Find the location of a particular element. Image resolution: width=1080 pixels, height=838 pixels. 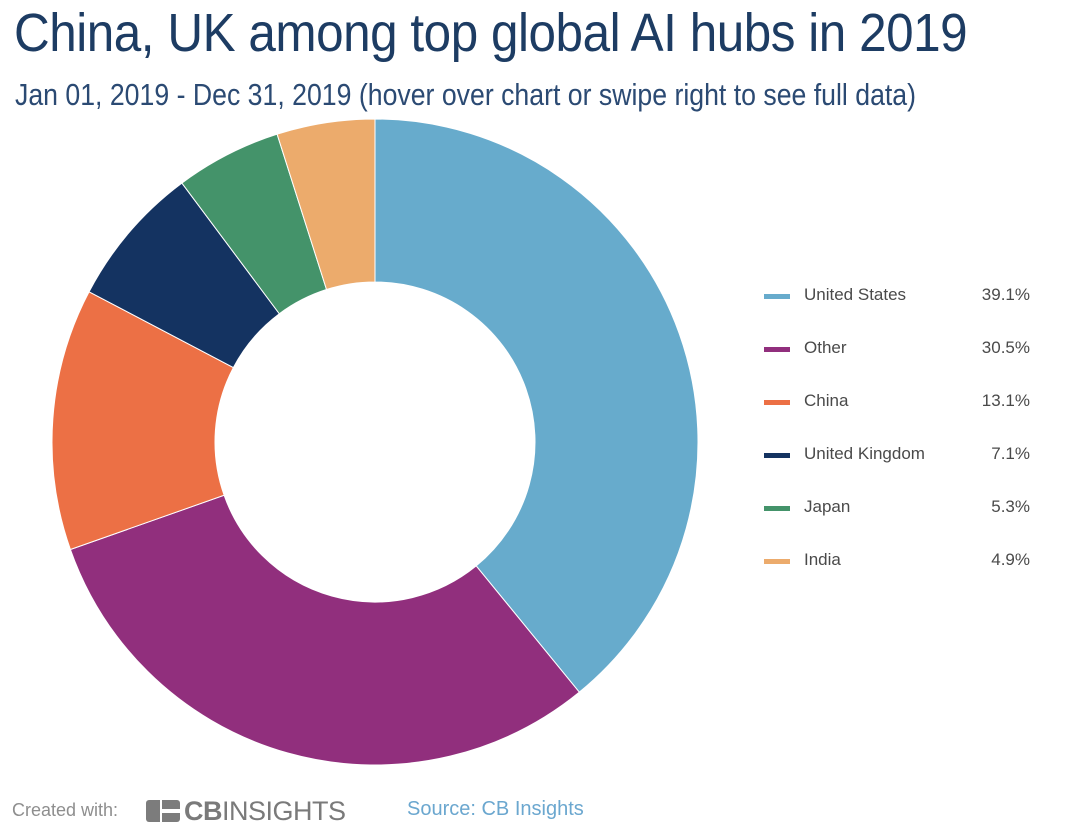

legend-value: 39.1% is located at coordinates (1005, 294).